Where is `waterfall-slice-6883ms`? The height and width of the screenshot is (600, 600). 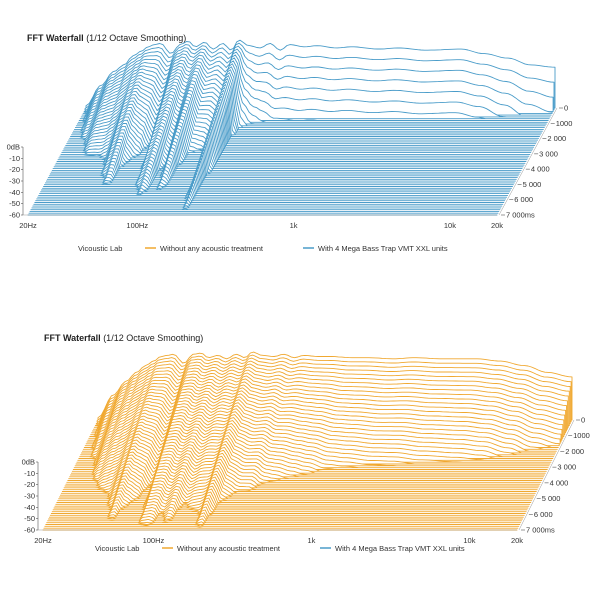 waterfall-slice-6883ms is located at coordinates (281, 528).